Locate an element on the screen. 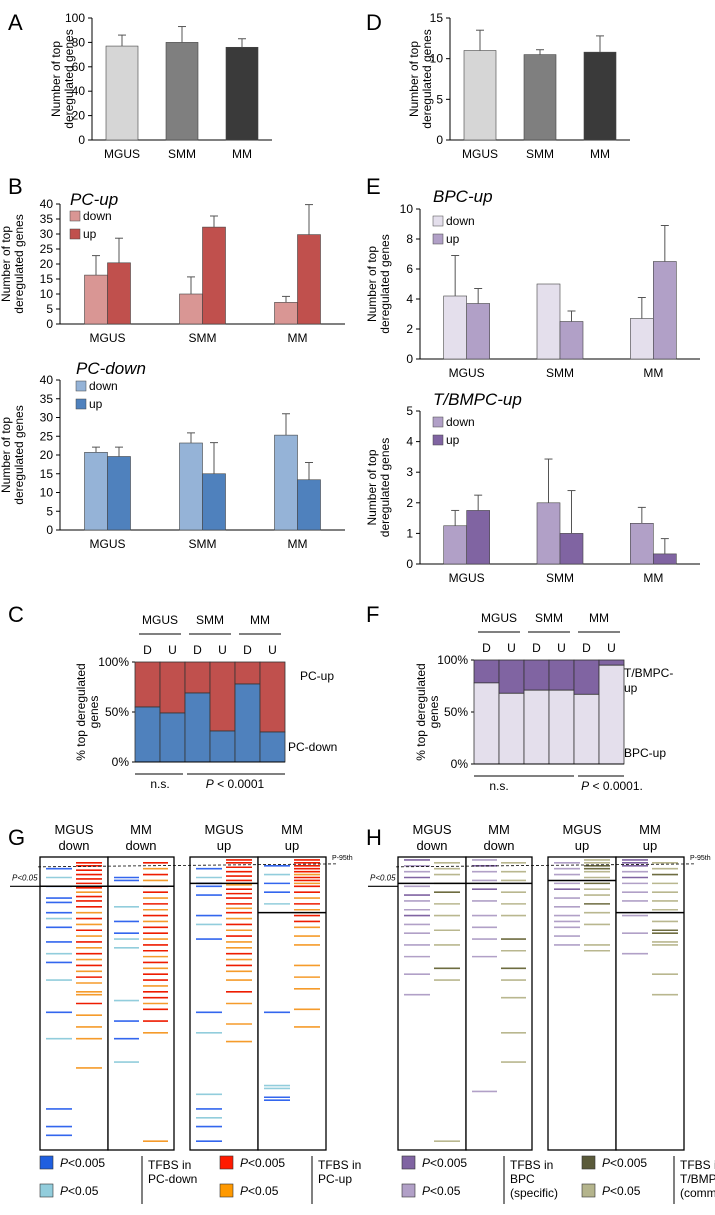 The height and width of the screenshot is (1215, 715). chart-c-ylabel: % top deregulated is located at coordinates (81, 711).